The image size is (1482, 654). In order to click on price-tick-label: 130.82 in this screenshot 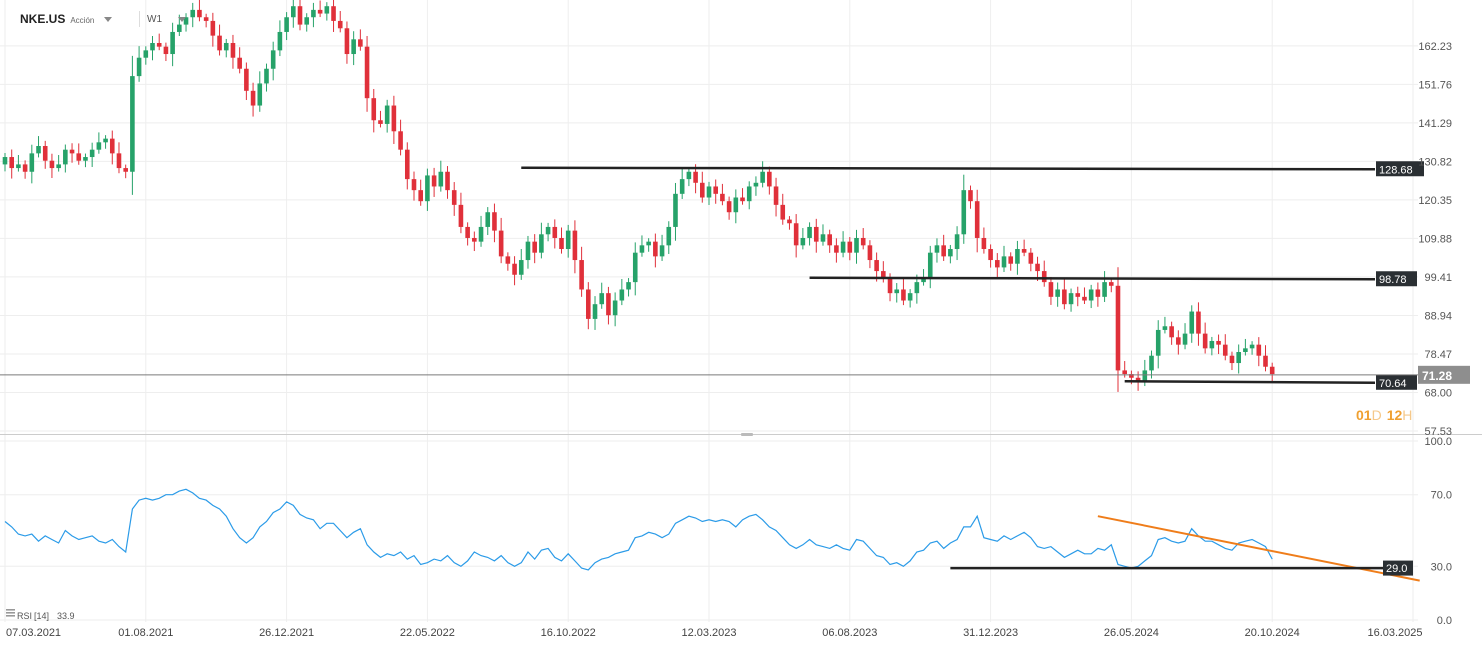, I will do `click(1435, 162)`.